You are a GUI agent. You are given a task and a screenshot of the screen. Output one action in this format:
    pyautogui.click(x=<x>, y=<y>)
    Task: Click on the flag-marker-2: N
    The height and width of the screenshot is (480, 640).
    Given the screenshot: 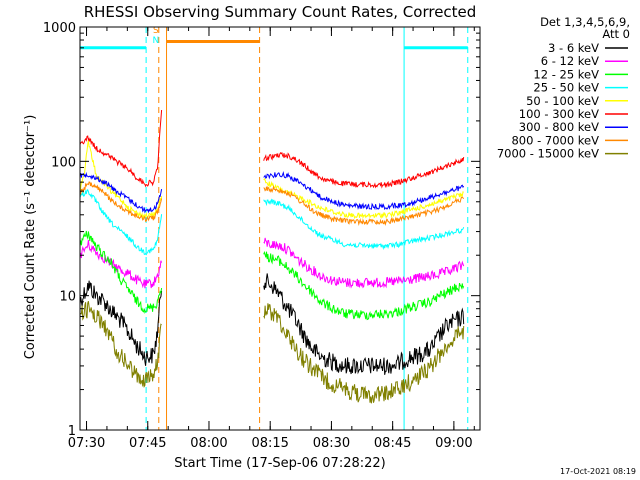 What is the action you would take?
    pyautogui.click(x=156, y=41)
    